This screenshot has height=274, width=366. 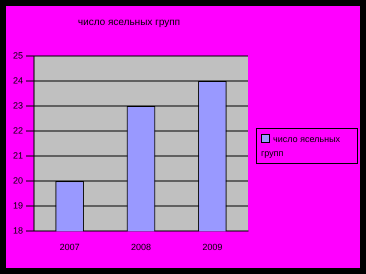 What do you see at coordinates (18, 131) in the screenshot?
I see `y-tick-label: 22` at bounding box center [18, 131].